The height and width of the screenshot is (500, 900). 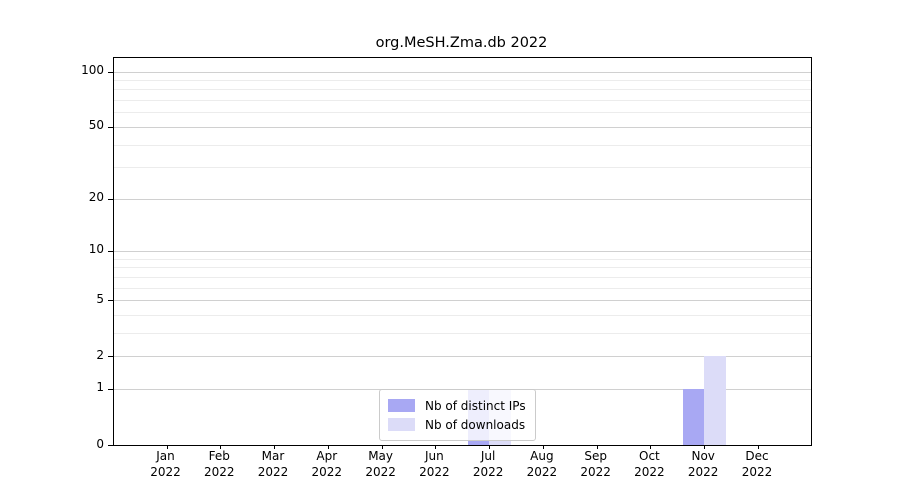 What do you see at coordinates (488, 464) in the screenshot?
I see `x-tick-label: Jul 2022` at bounding box center [488, 464].